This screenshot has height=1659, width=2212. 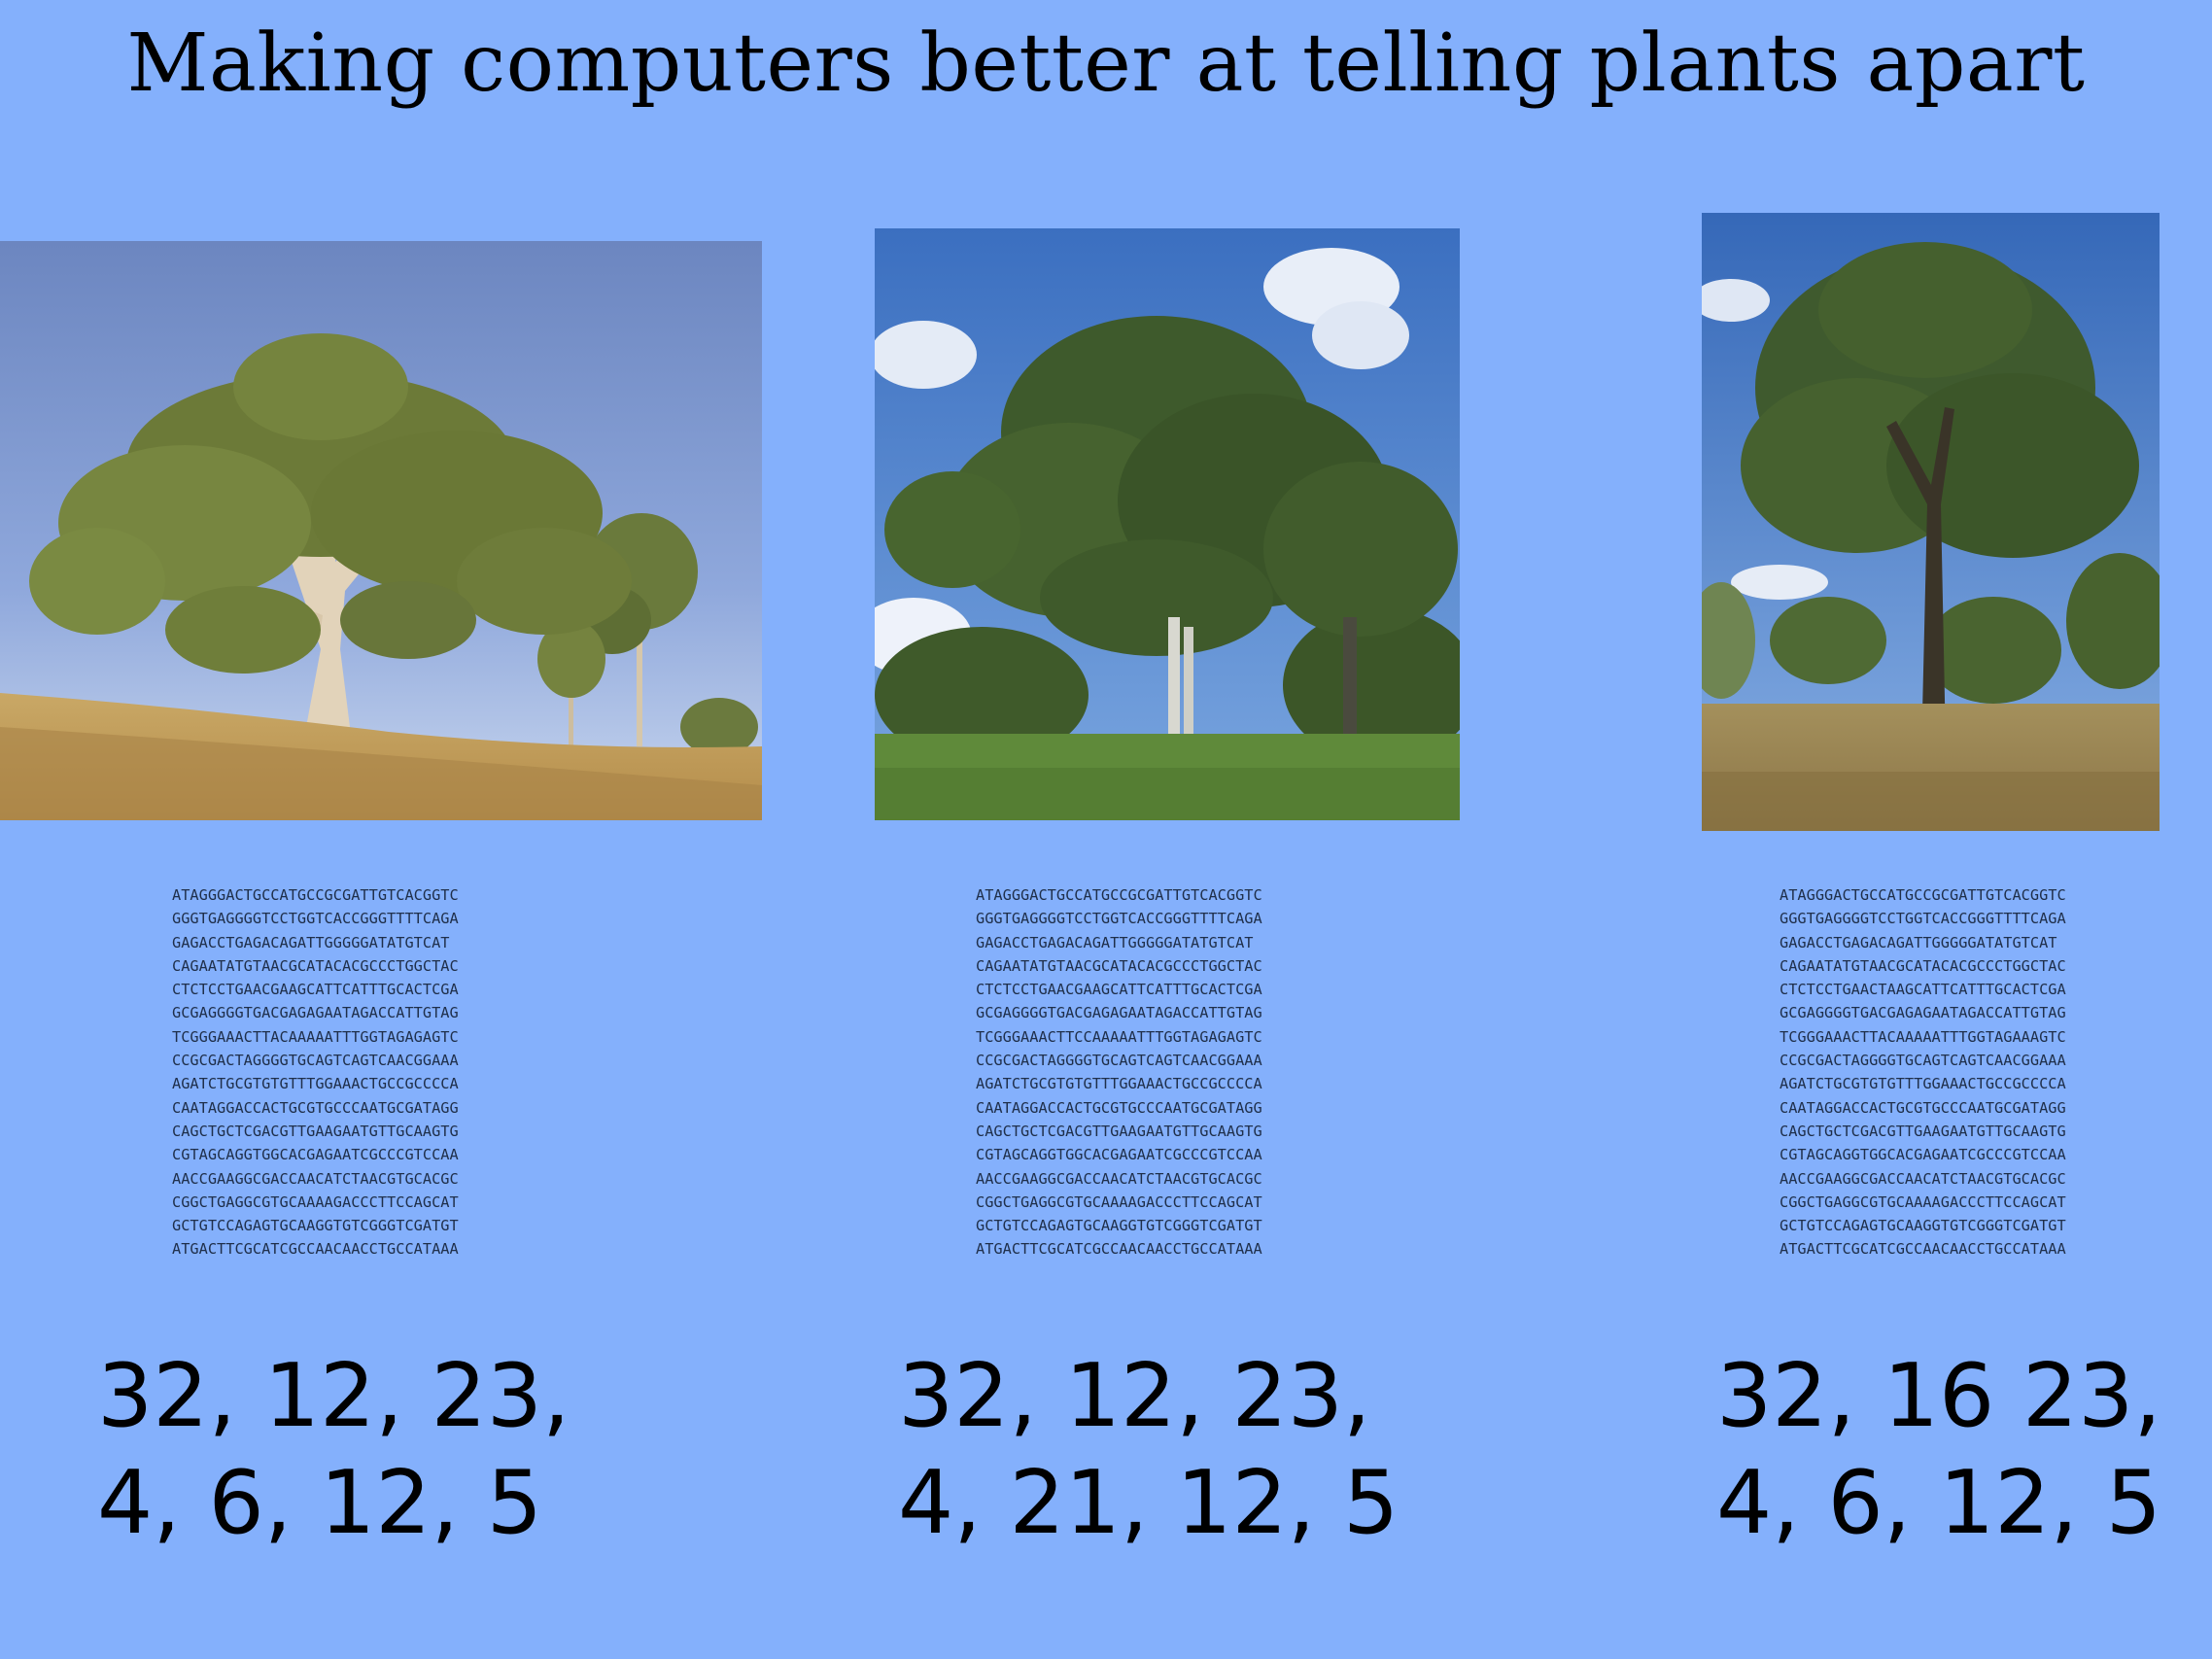 I want to click on feature-numbers-1: 32, 12, 23, 4, 6, 12, 5, so click(x=333, y=1450).